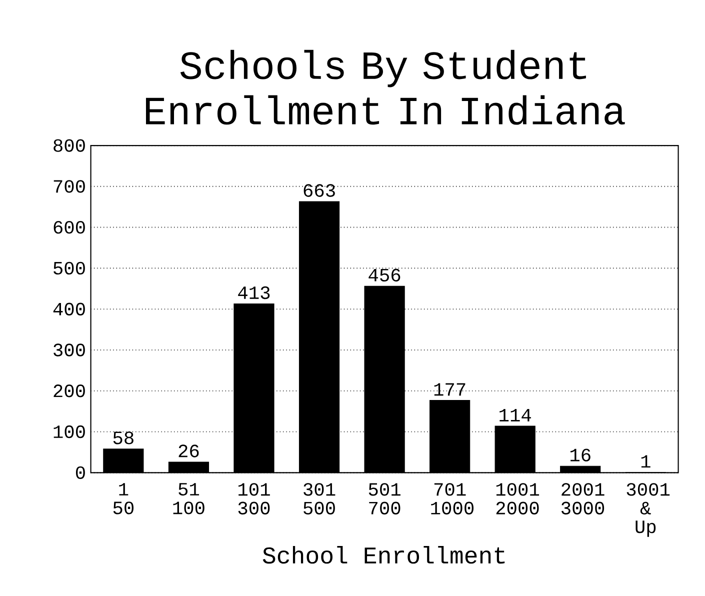 The height and width of the screenshot is (596, 705). Describe the element at coordinates (69, 145) in the screenshot. I see `y-tick-label: 800` at that location.